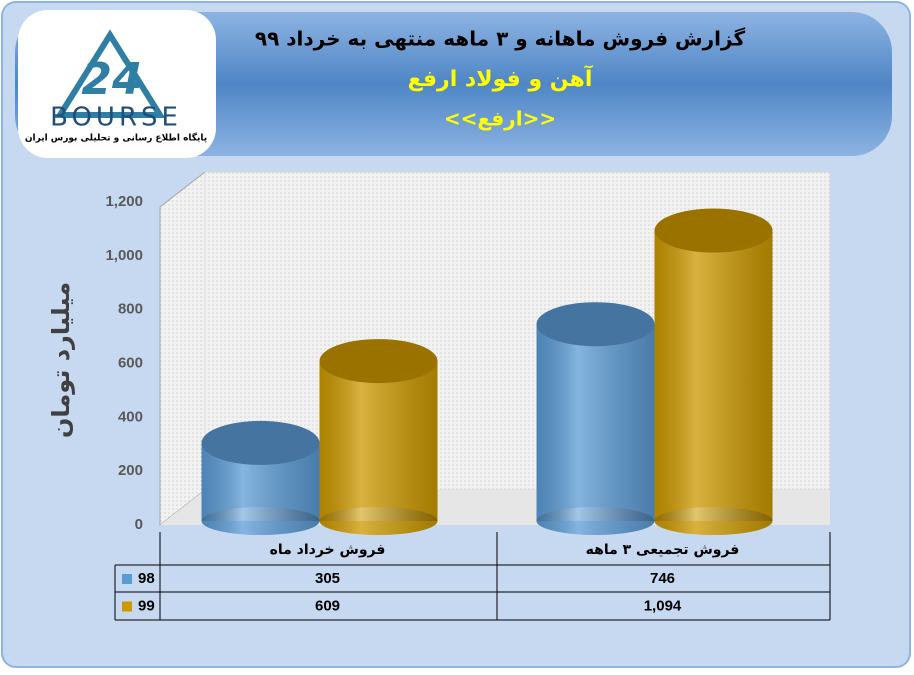  I want to click on y-tick-label: 400, so click(130, 416).